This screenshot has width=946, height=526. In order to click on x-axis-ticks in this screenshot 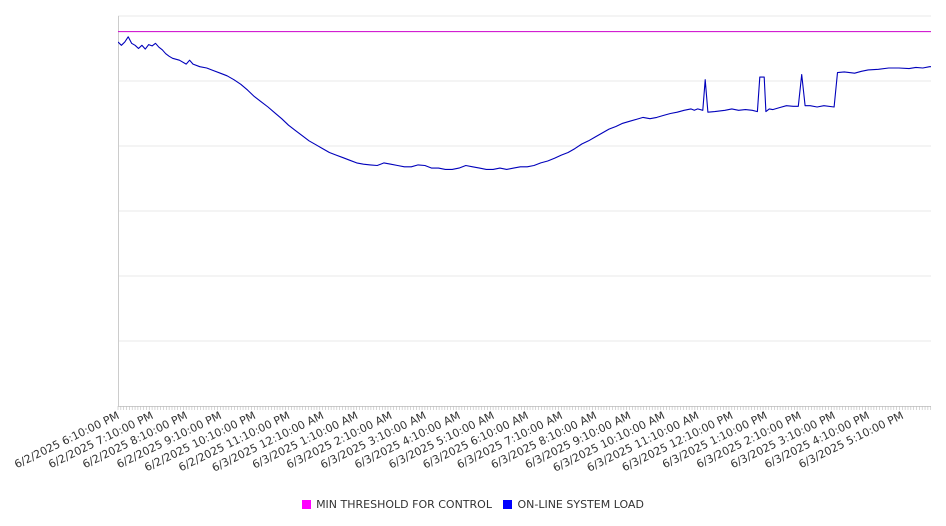, I will do `click(524, 408)`.